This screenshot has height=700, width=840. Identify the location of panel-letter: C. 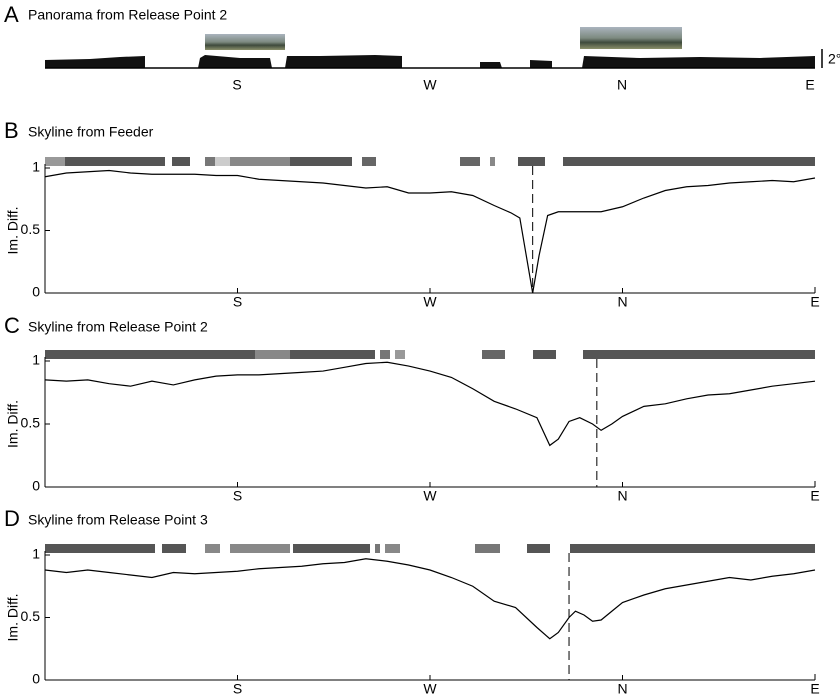
(12, 325).